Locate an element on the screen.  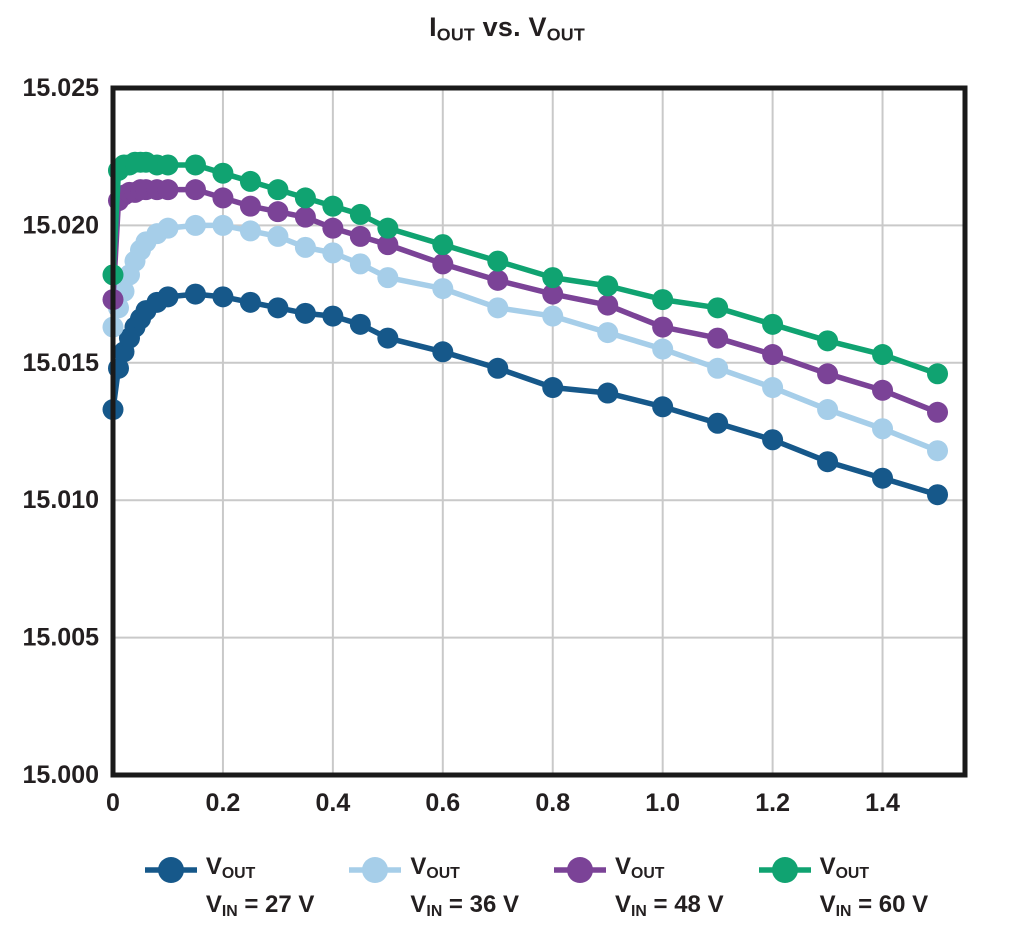
title-symbol-iout: I is located at coordinates (433, 27).